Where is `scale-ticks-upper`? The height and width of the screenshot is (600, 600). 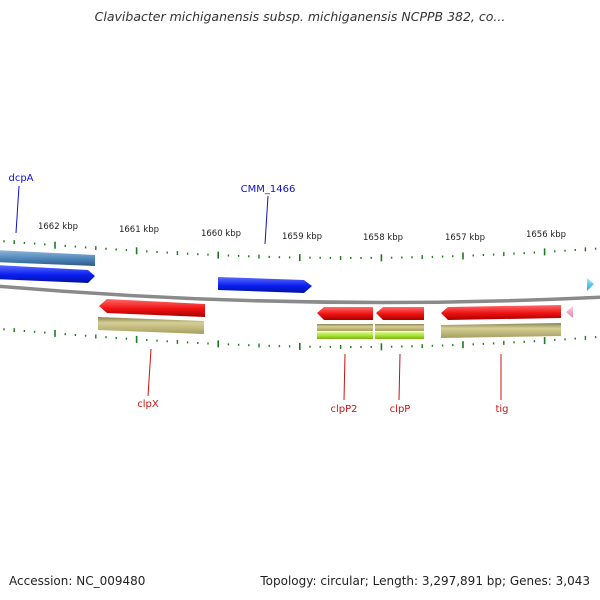
scale-ticks-upper is located at coordinates (300, 251).